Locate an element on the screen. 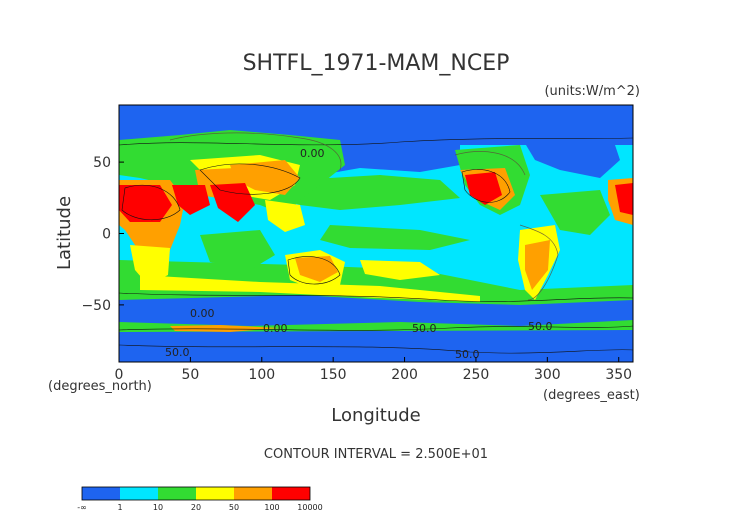 The width and height of the screenshot is (752, 532). contour-label-1: 0.00 is located at coordinates (312, 153).